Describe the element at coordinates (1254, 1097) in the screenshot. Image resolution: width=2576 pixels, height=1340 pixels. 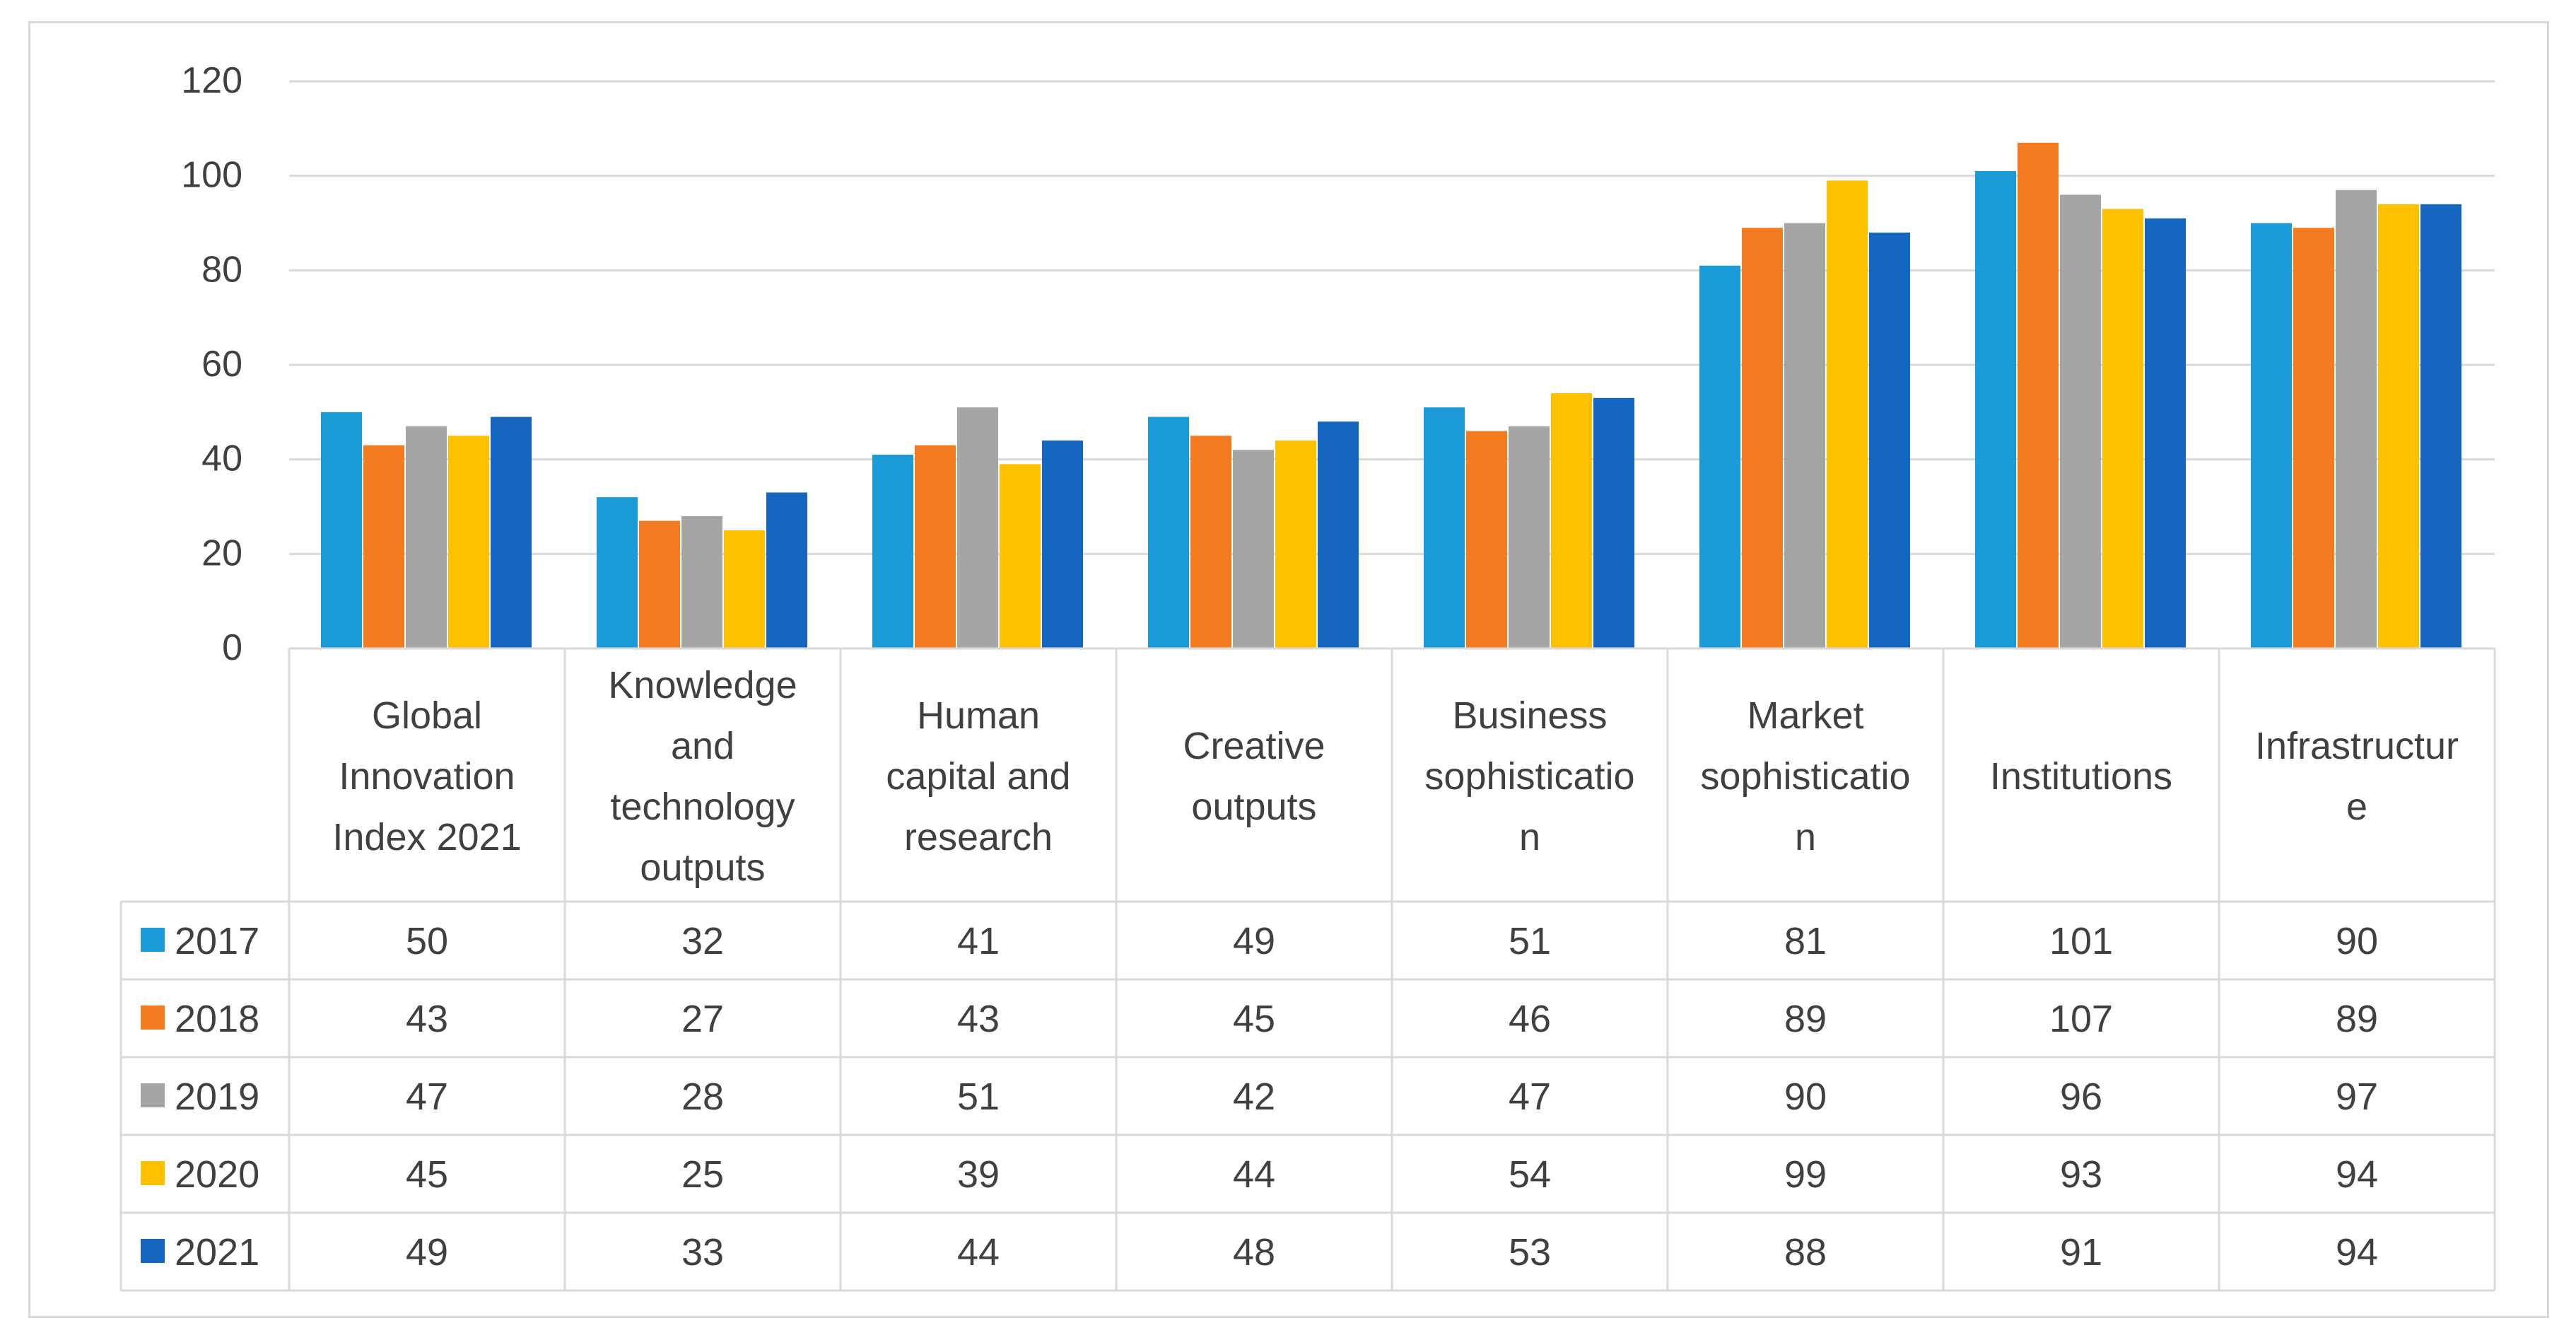
I see `data-label: 42` at that location.